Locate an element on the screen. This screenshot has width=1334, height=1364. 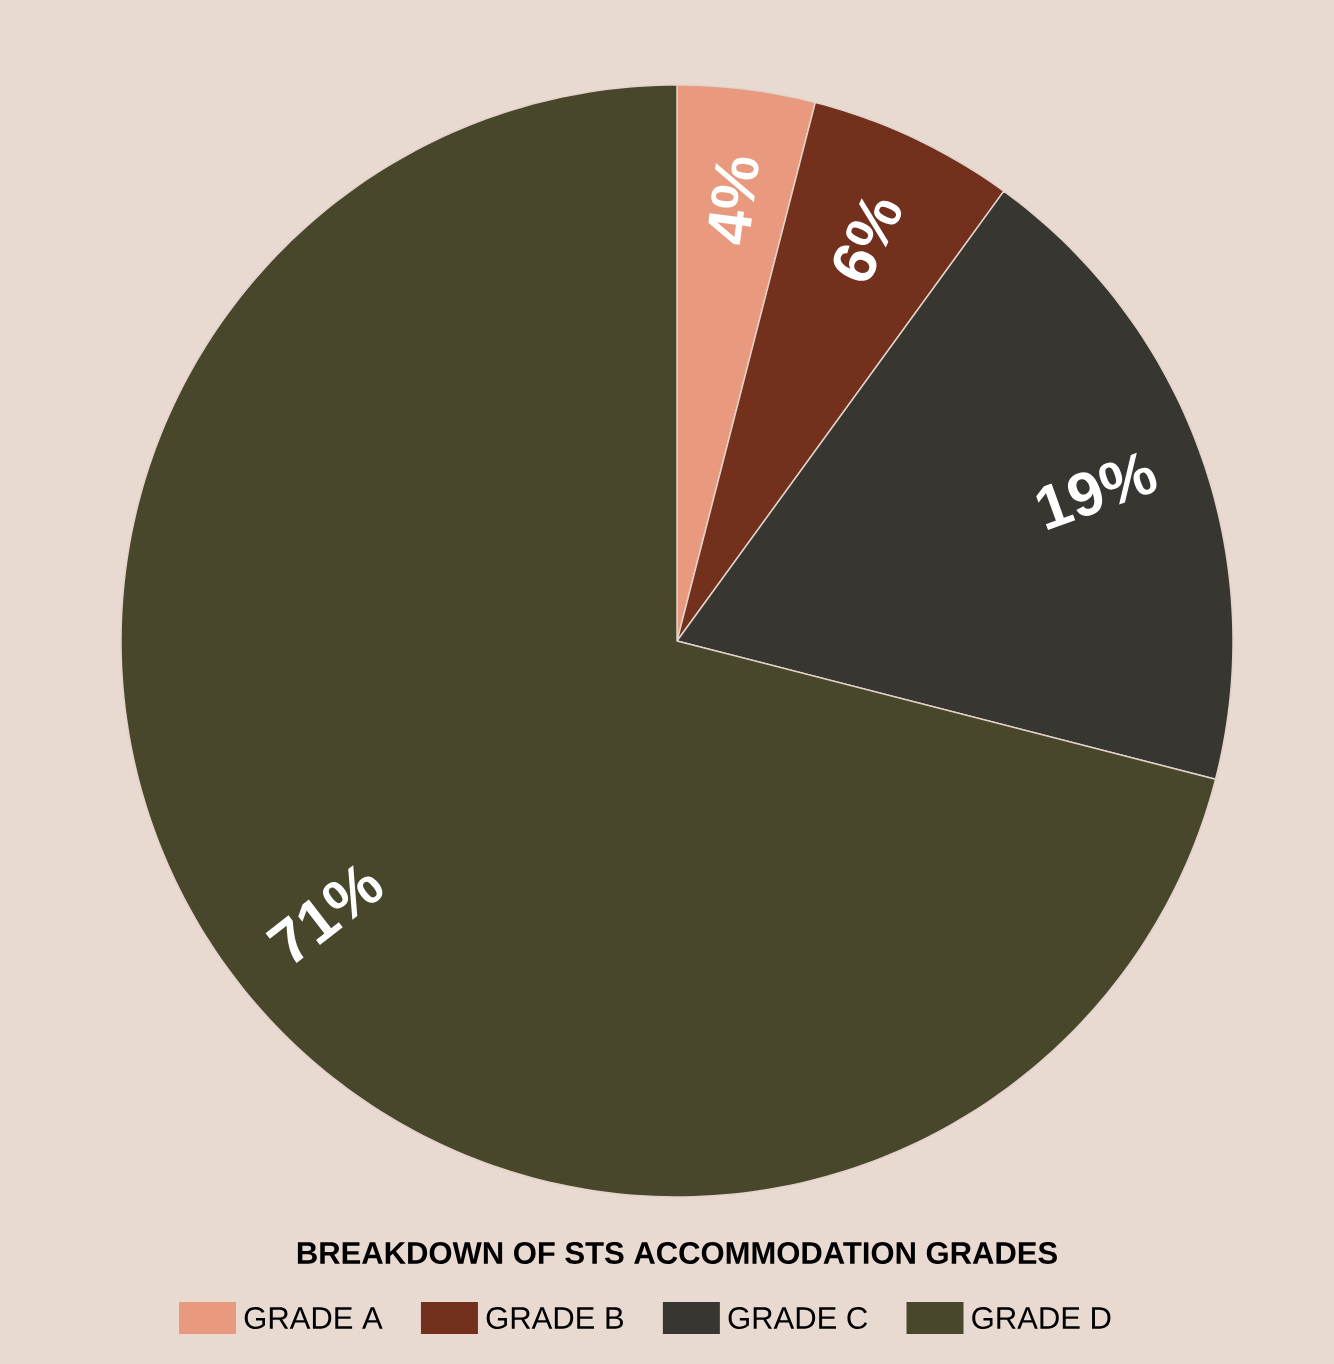
legend-label: GRADE C is located at coordinates (798, 1318).